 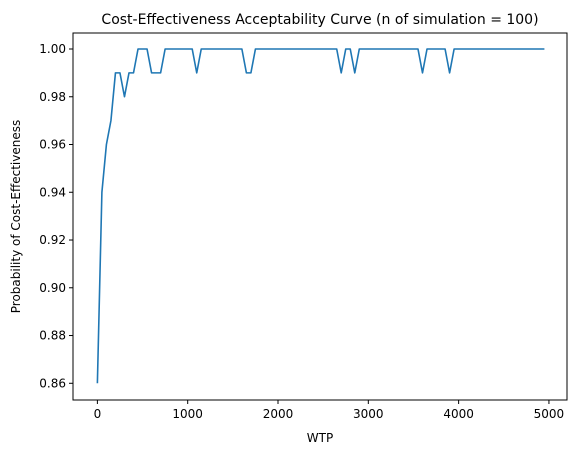 What do you see at coordinates (16, 216) in the screenshot?
I see `y-axis-label: Probability of Cost-Effectiveness` at bounding box center [16, 216].